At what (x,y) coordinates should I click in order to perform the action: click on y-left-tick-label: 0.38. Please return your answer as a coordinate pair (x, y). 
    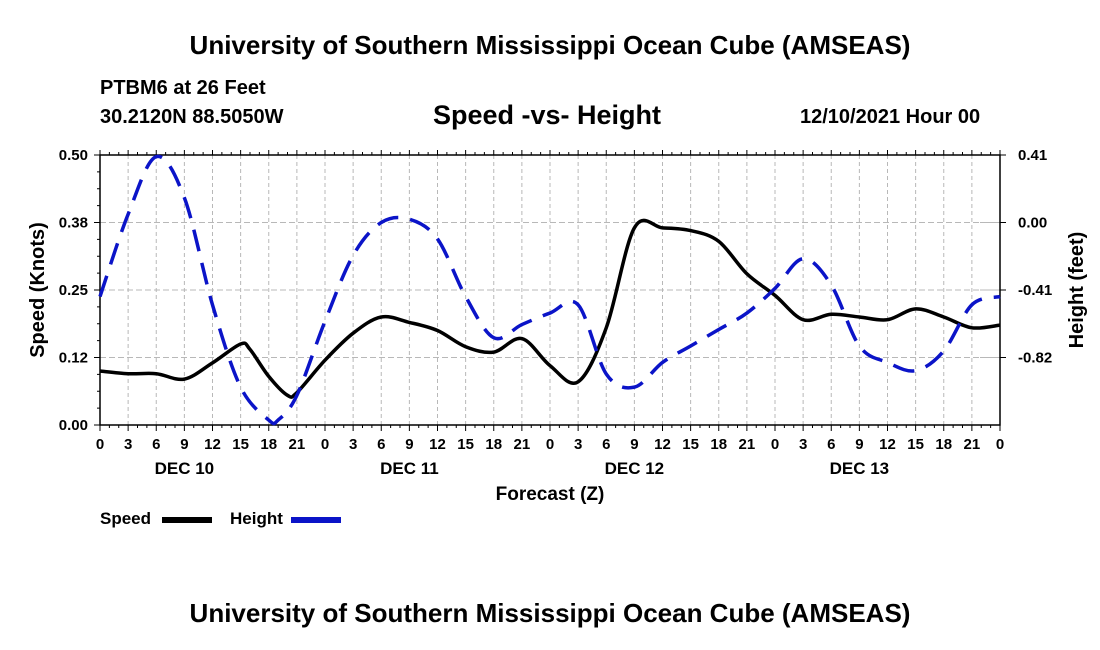
    Looking at the image, I should click on (73, 223).